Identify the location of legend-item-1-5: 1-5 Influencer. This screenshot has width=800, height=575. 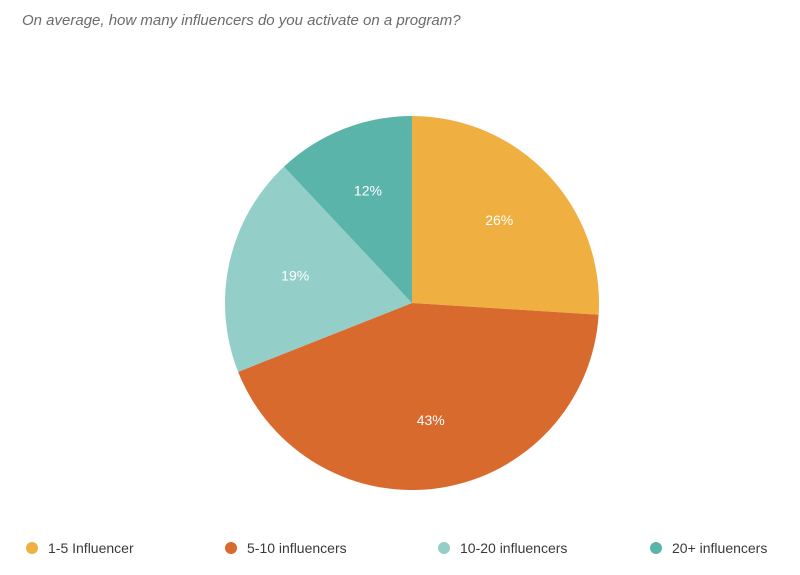
(80, 548).